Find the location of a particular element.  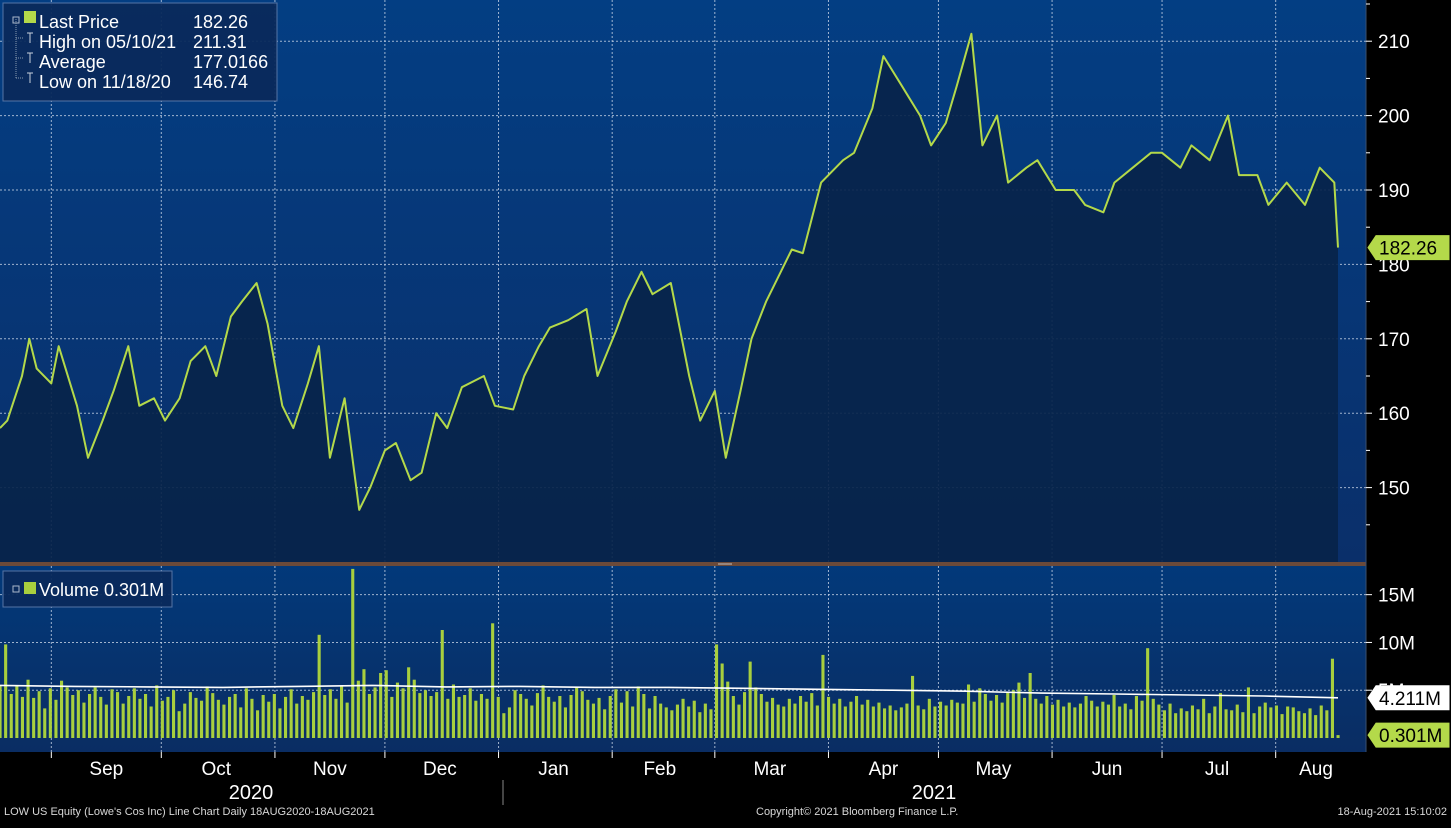

x-tick-label-jun: Jun is located at coordinates (1107, 769).